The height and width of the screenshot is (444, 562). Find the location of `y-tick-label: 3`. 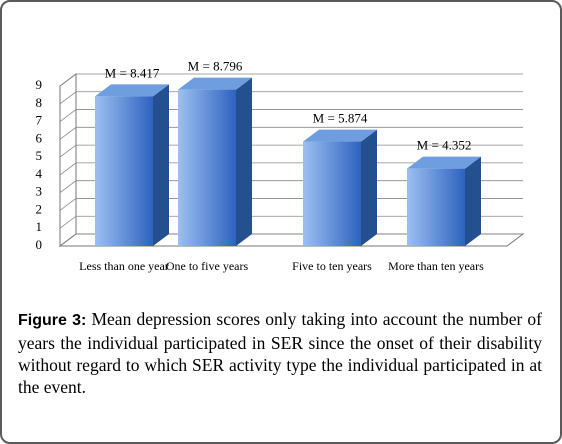

y-tick-label: 3 is located at coordinates (39, 191).